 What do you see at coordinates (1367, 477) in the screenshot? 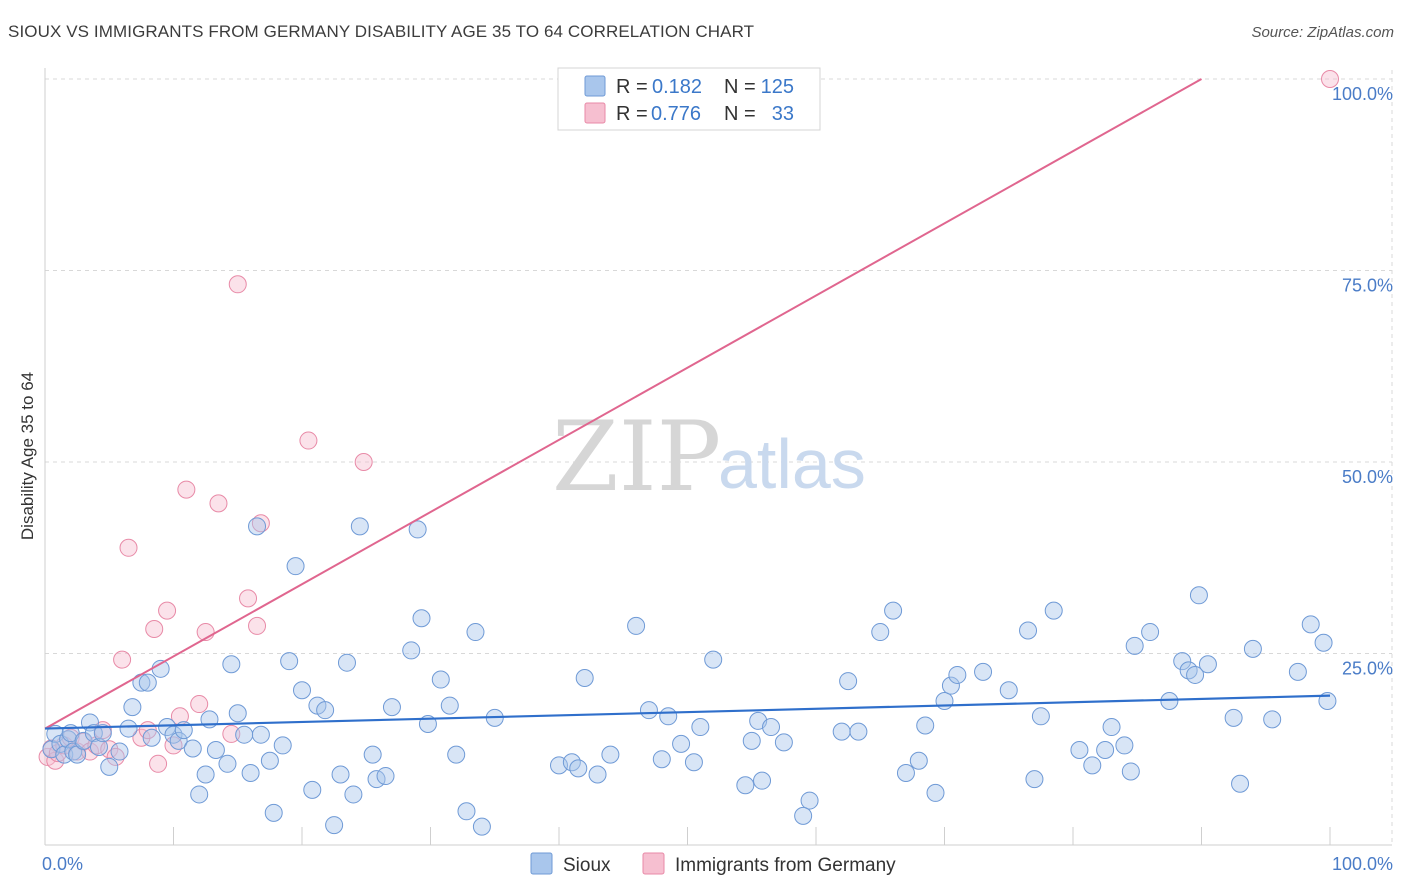
I see `y-tick-label: 50.0%` at bounding box center [1367, 477].